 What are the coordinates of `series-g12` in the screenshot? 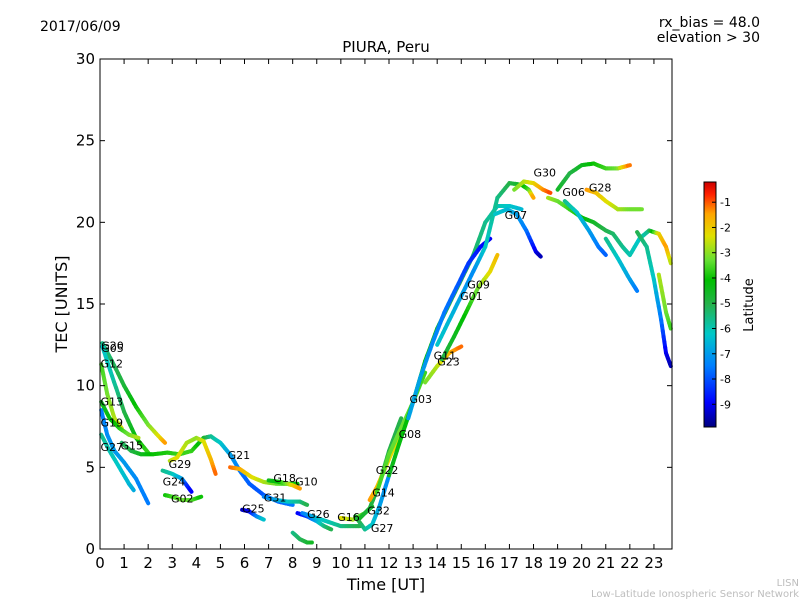 It's located at (111, 396).